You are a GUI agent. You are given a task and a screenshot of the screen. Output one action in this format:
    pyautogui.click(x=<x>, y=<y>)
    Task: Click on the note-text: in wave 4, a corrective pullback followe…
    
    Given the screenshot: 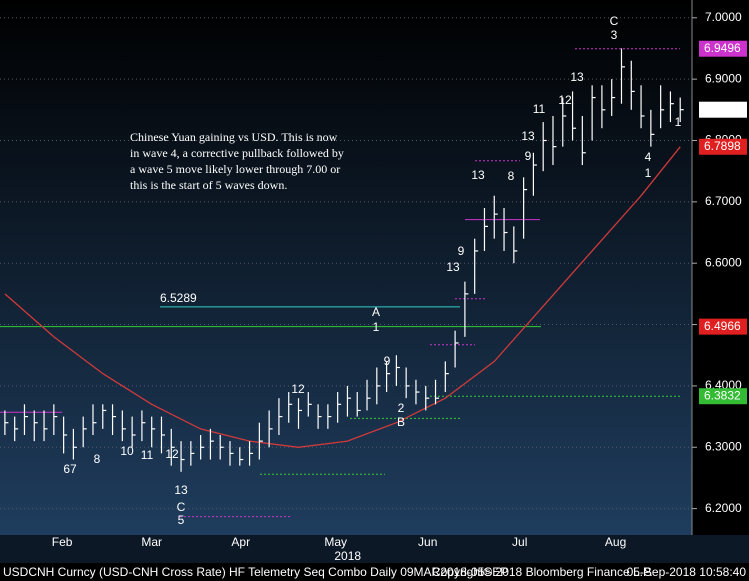 What is the action you would take?
    pyautogui.click(x=237, y=153)
    